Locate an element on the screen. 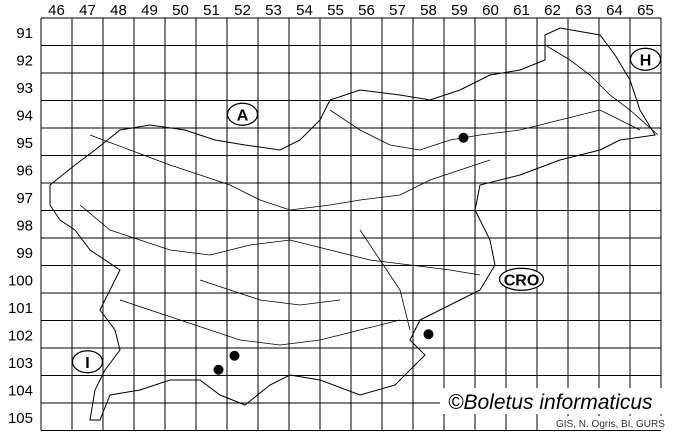 The height and width of the screenshot is (436, 680). row-label: 94 is located at coordinates (24, 115).